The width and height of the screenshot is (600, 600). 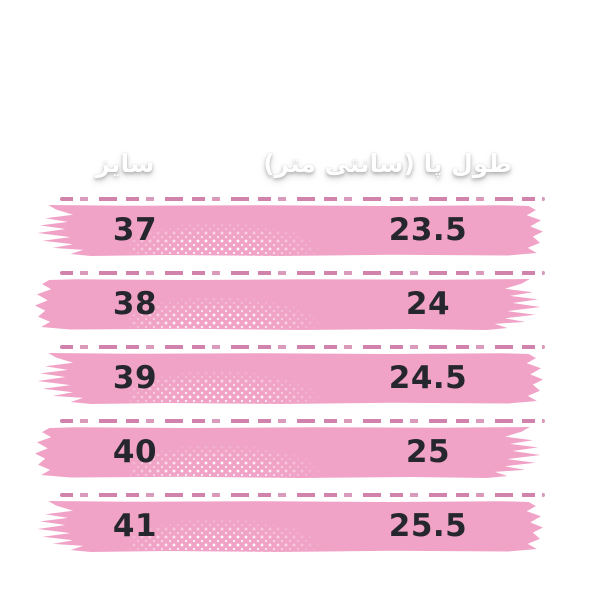 I want to click on length-value: 25, so click(x=428, y=452).